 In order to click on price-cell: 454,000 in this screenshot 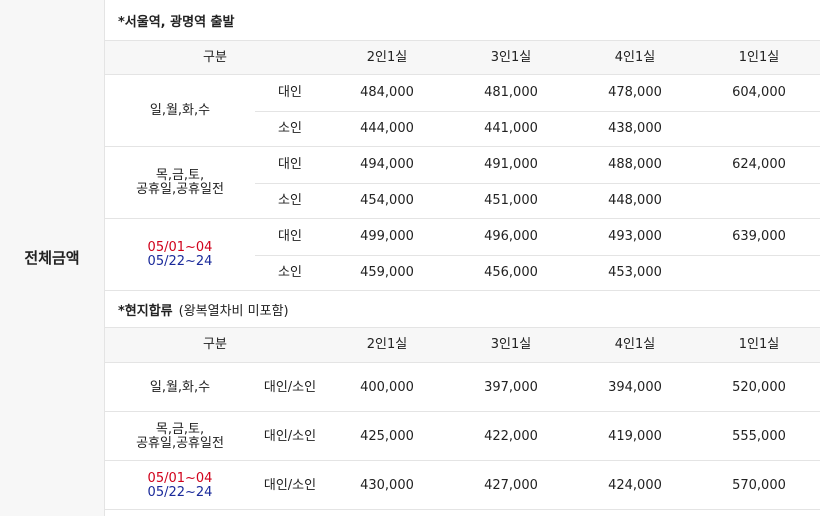, I will do `click(387, 200)`.